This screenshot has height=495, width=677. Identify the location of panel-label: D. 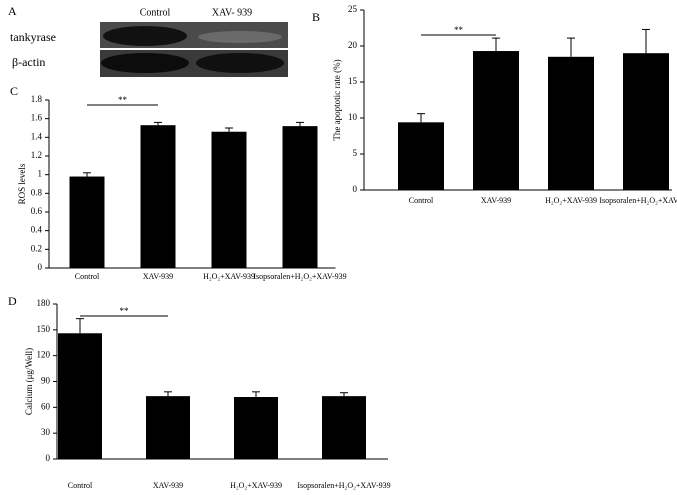
(12, 301).